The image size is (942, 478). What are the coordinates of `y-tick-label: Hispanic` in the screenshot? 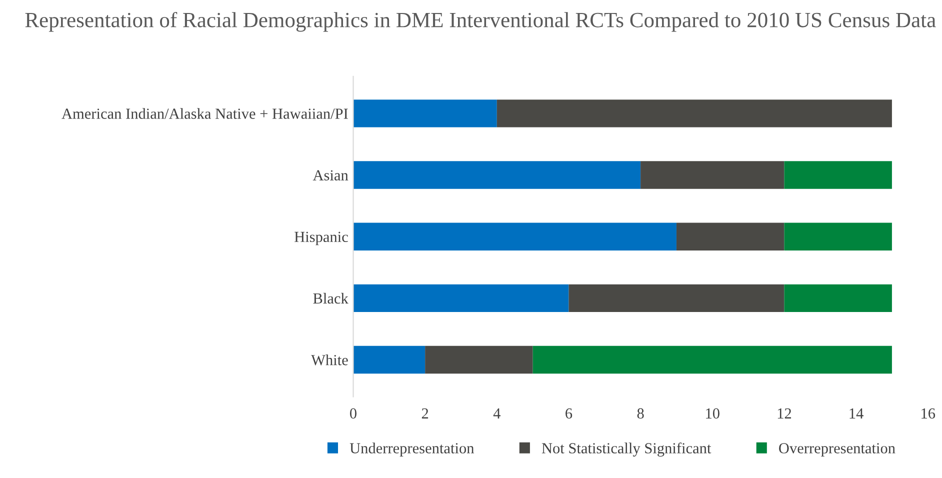 It's located at (321, 239).